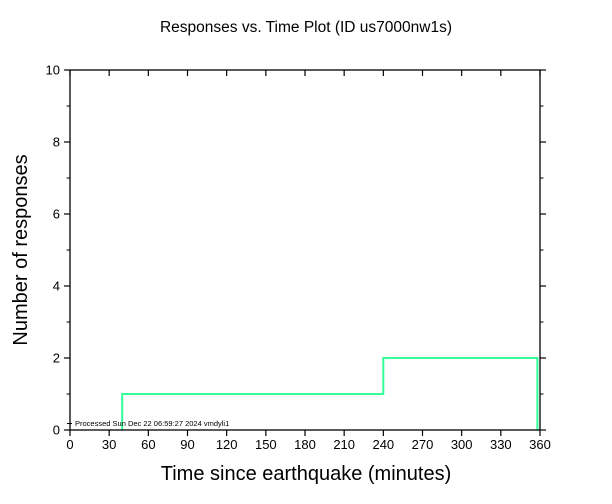 This screenshot has width=612, height=504. Describe the element at coordinates (383, 444) in the screenshot. I see `x-tick-label: 240` at that location.